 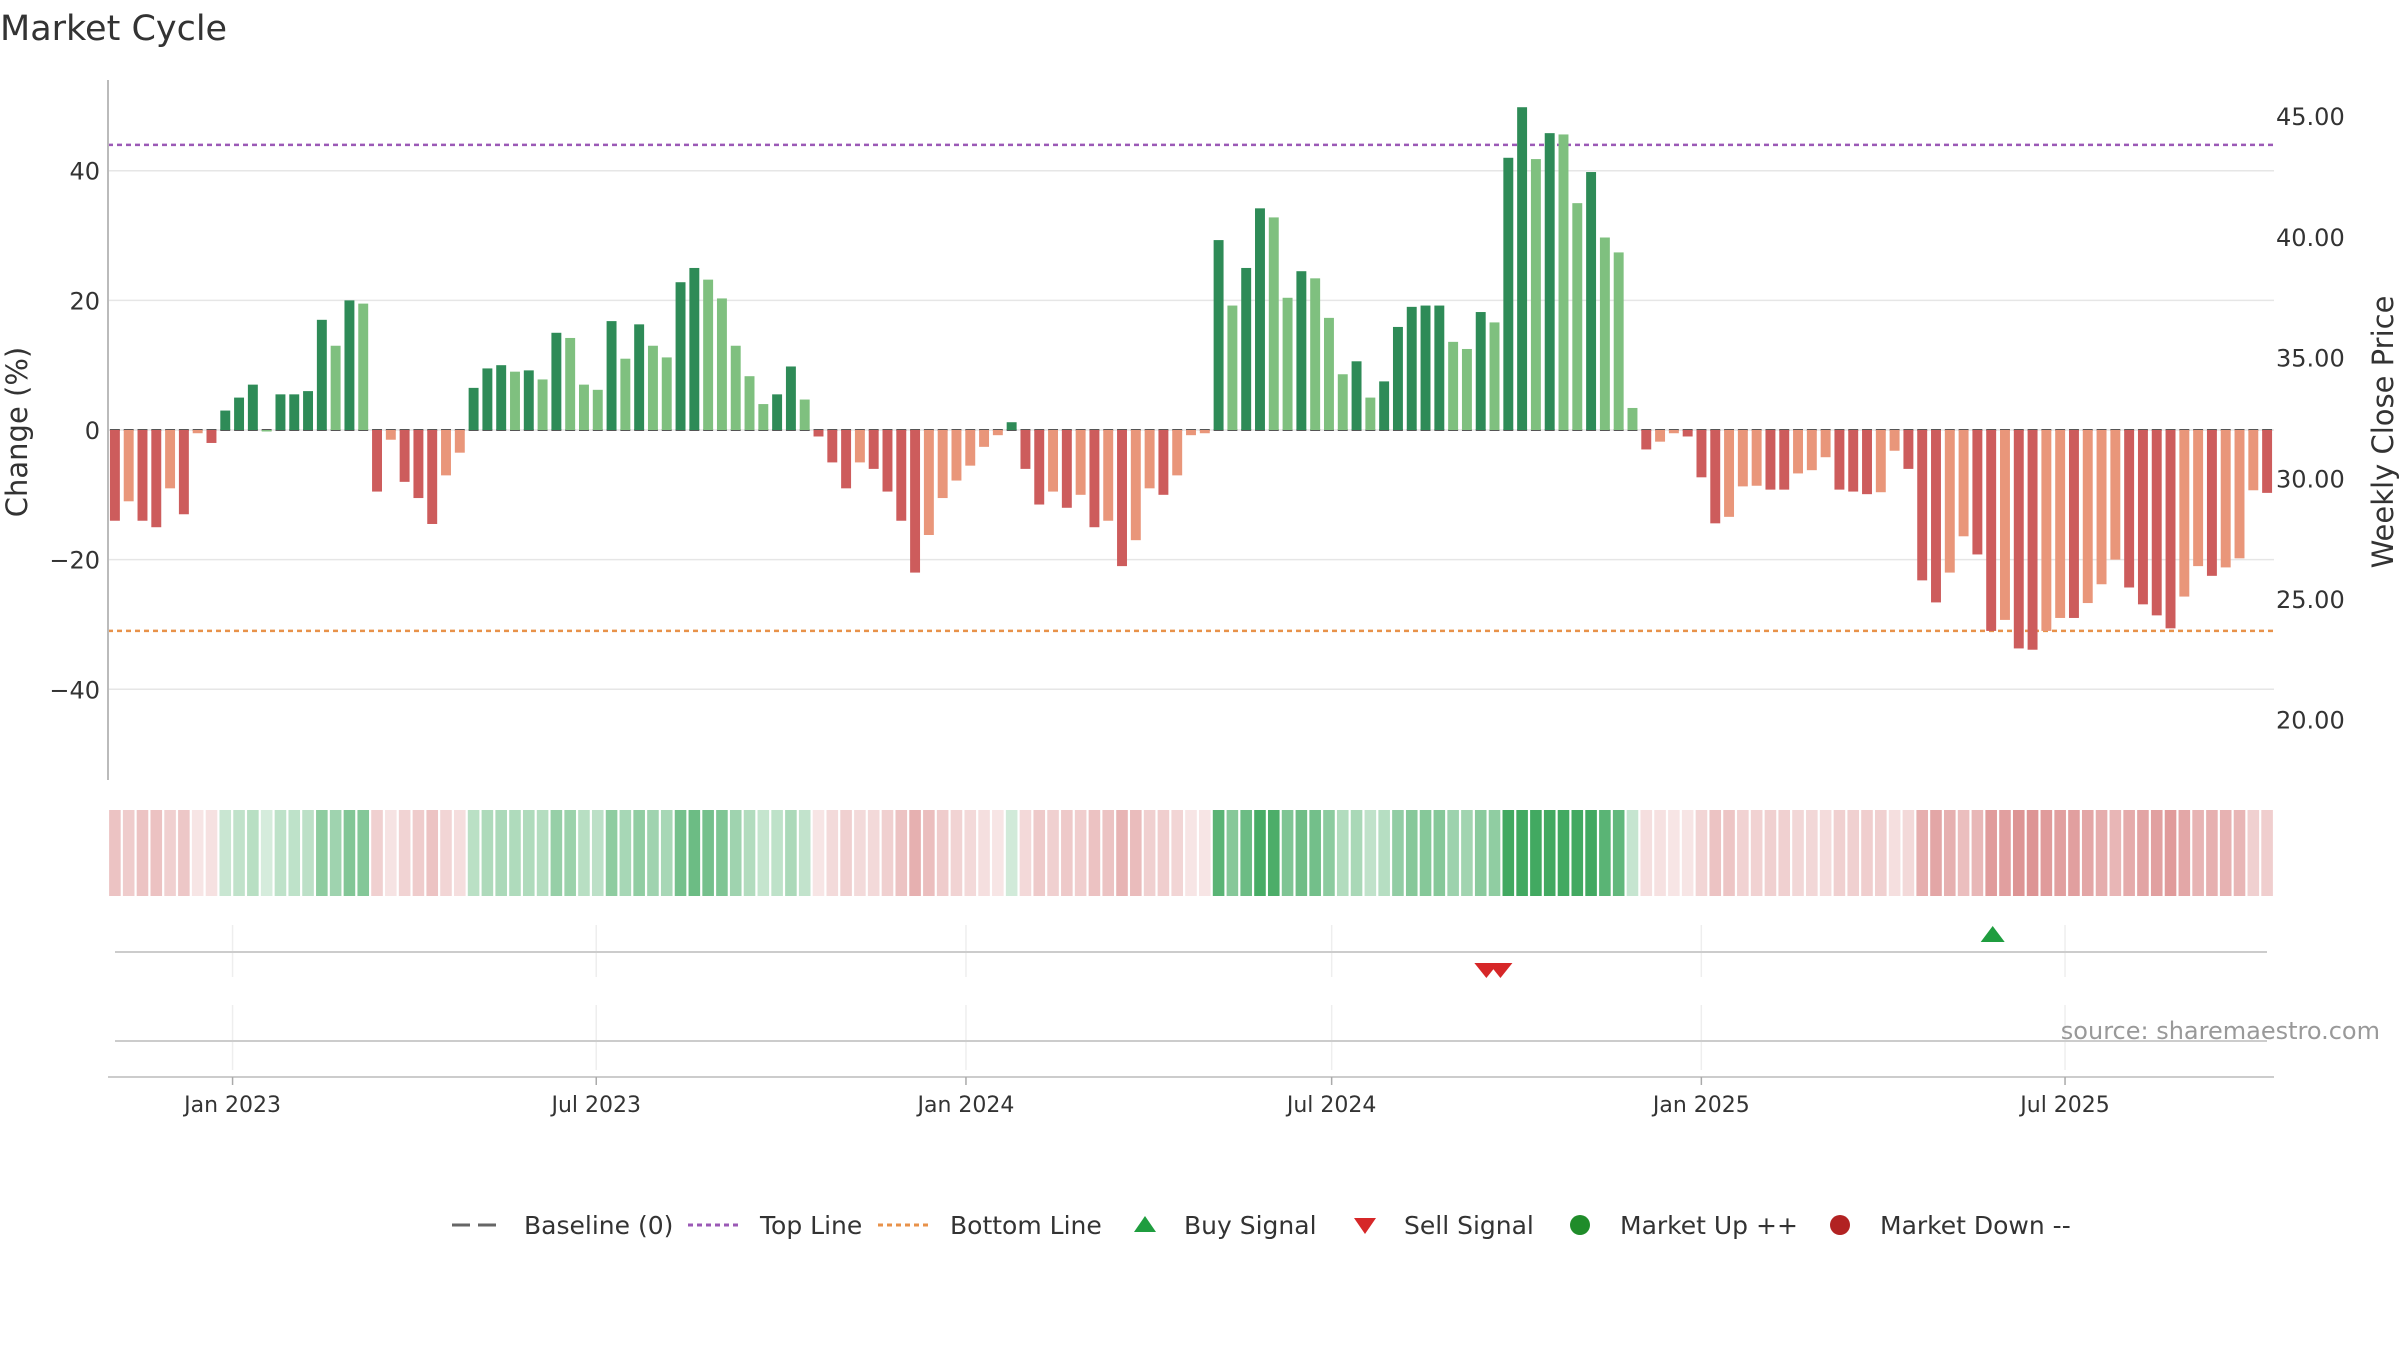 What do you see at coordinates (1709, 1225) in the screenshot?
I see `legend-label: Market Up ++` at bounding box center [1709, 1225].